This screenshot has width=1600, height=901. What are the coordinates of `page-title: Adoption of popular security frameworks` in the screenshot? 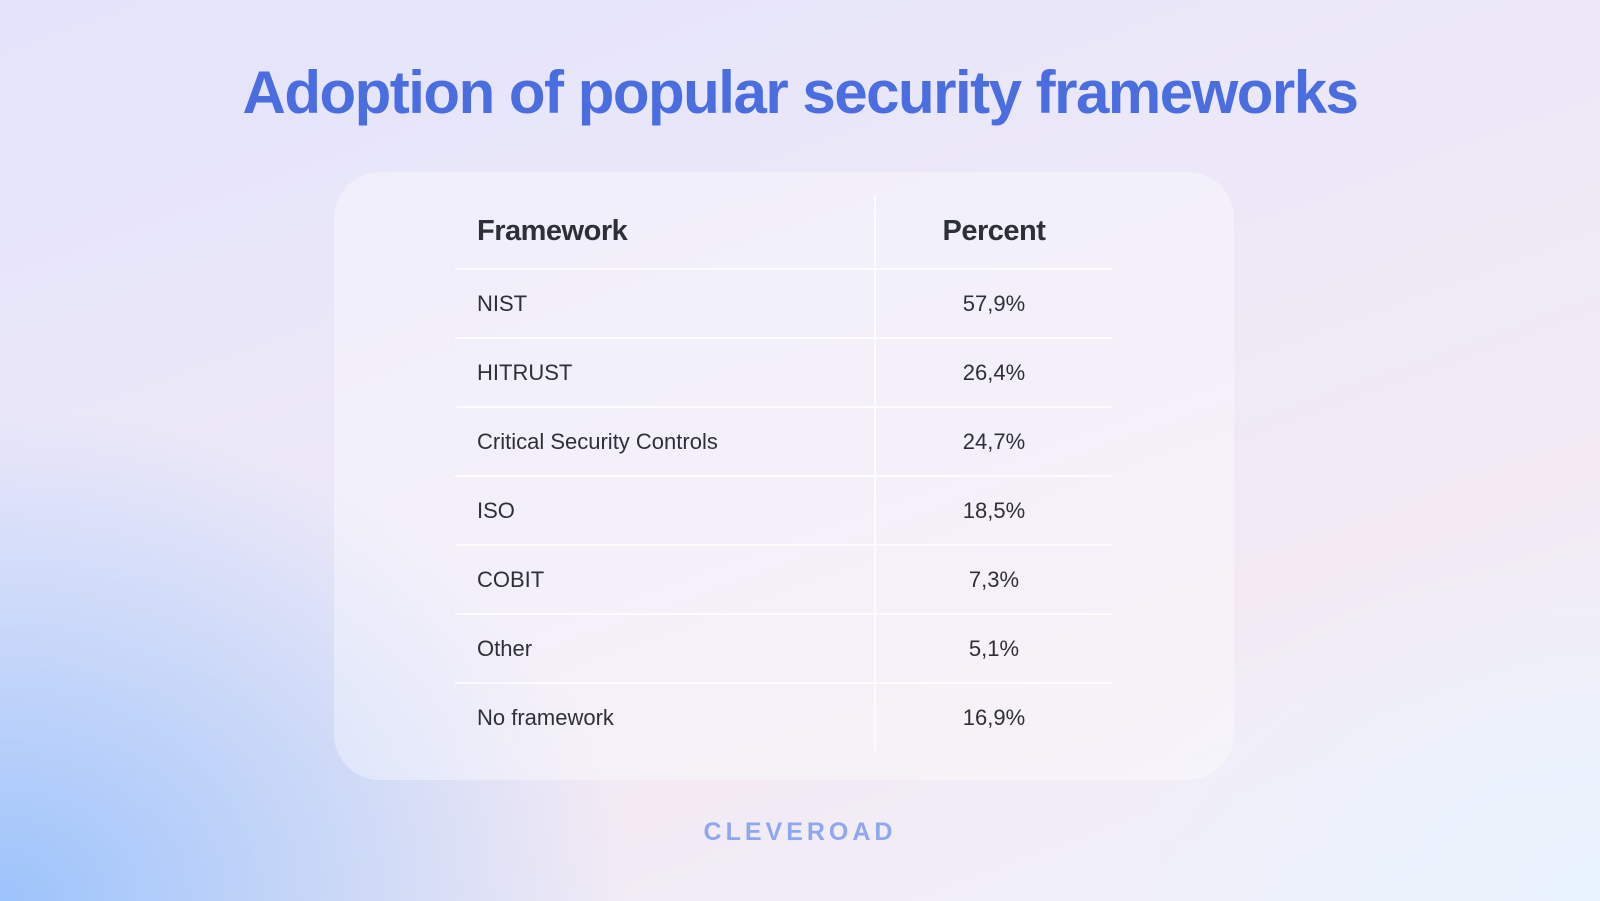 It's located at (801, 92).